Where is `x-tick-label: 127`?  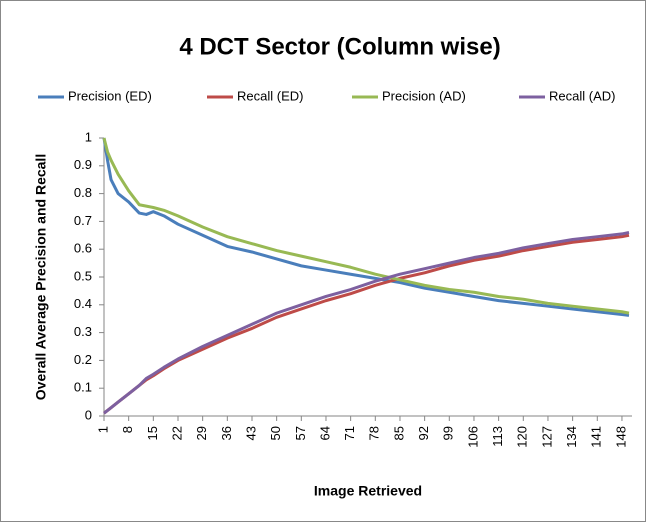 x-tick-label: 127 is located at coordinates (546, 437).